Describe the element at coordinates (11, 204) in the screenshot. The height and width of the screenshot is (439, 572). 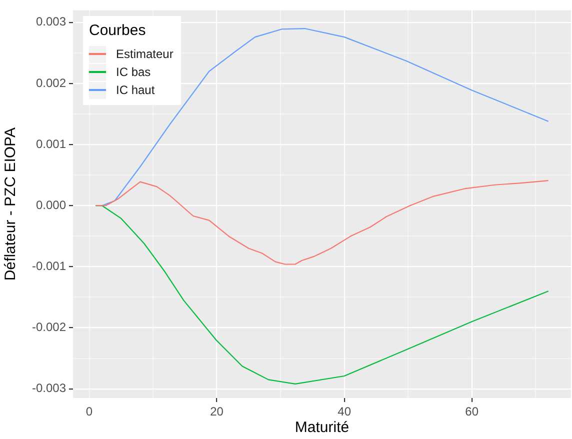
I see `y-axis-title: Déflateur - PZC EIOPA` at that location.